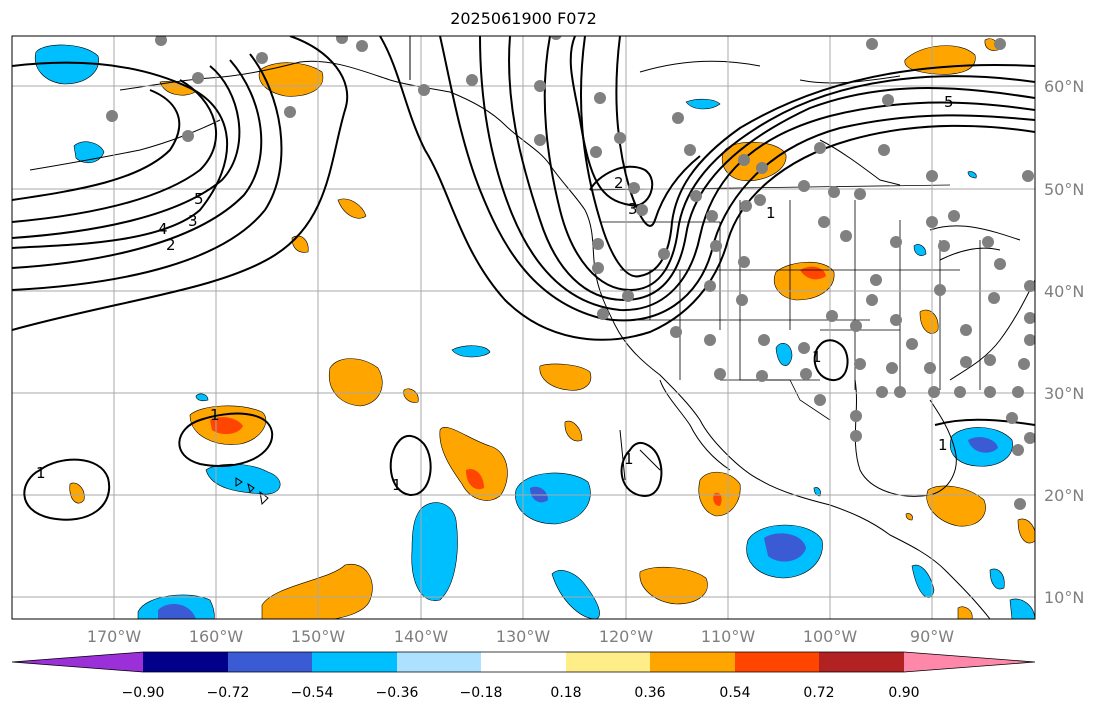 The height and width of the screenshot is (712, 1105). What do you see at coordinates (649, 693) in the screenshot?
I see `colorbar-tick-label: 0.36` at bounding box center [649, 693].